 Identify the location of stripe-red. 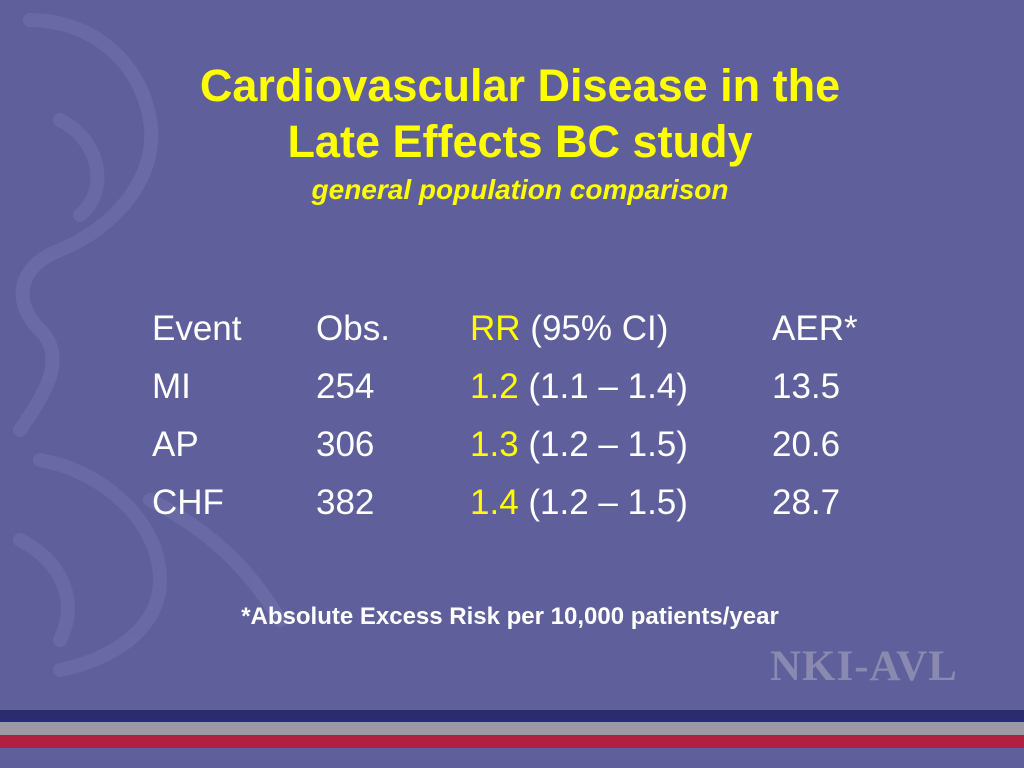
(512, 741).